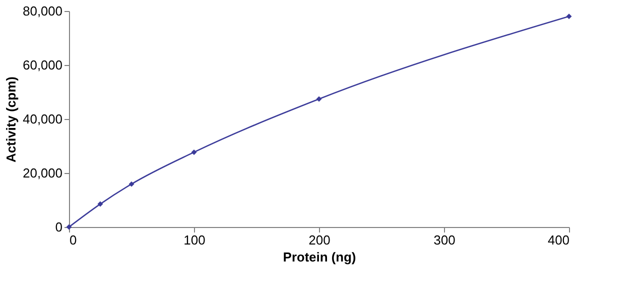 The image size is (640, 302). I want to click on x-tick-label: 200, so click(319, 240).